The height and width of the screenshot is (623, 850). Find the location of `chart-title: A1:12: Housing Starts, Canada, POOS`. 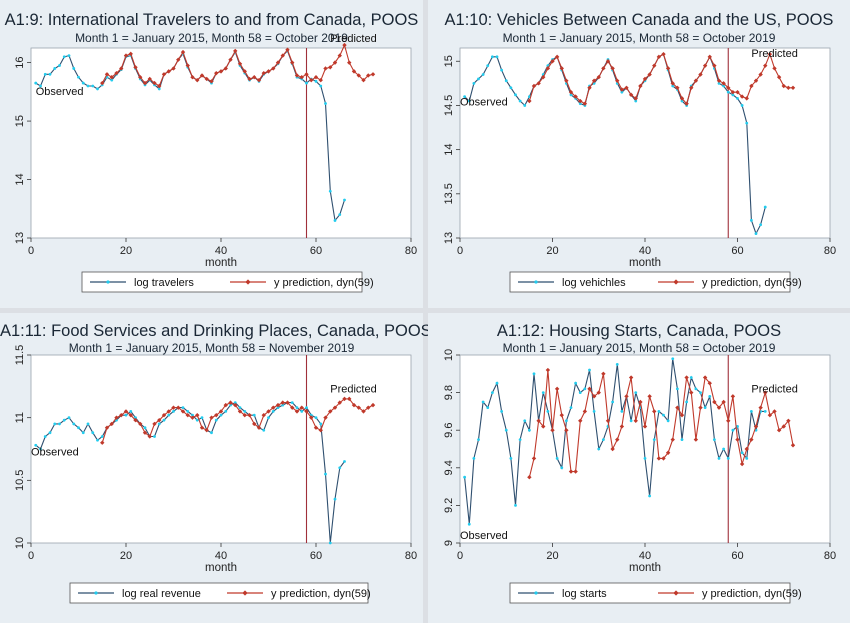

chart-title: A1:12: Housing Starts, Canada, POOS is located at coordinates (639, 331).